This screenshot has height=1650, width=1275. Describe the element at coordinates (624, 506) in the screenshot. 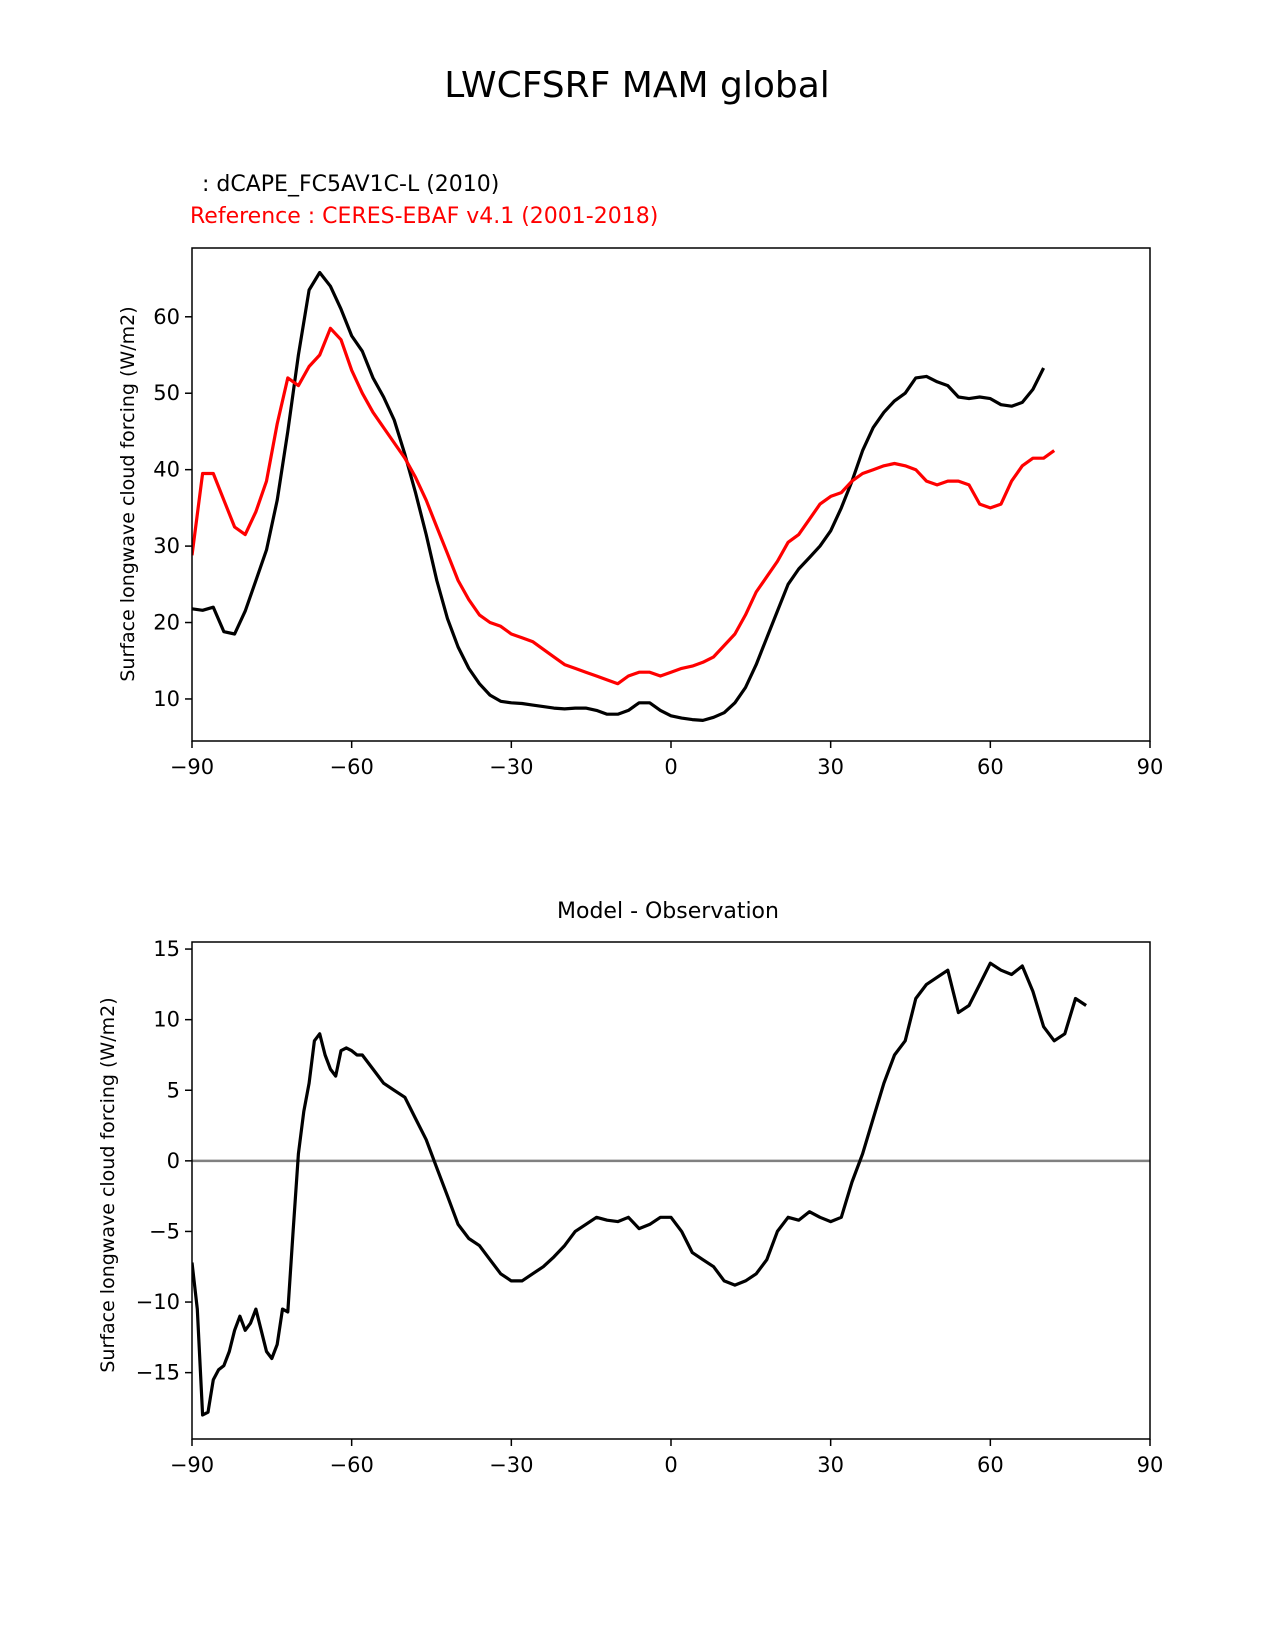

I see `reference-series-line` at that location.